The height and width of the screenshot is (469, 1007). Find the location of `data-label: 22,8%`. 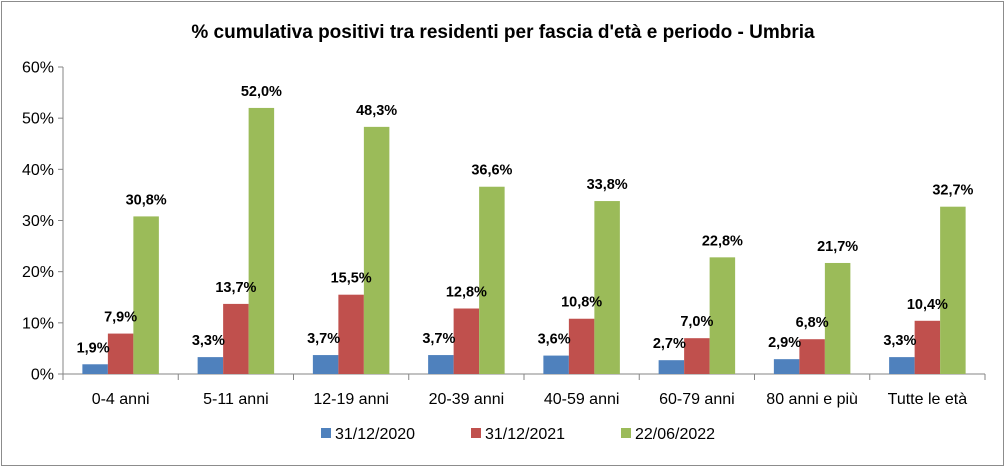

data-label: 22,8% is located at coordinates (722, 241).